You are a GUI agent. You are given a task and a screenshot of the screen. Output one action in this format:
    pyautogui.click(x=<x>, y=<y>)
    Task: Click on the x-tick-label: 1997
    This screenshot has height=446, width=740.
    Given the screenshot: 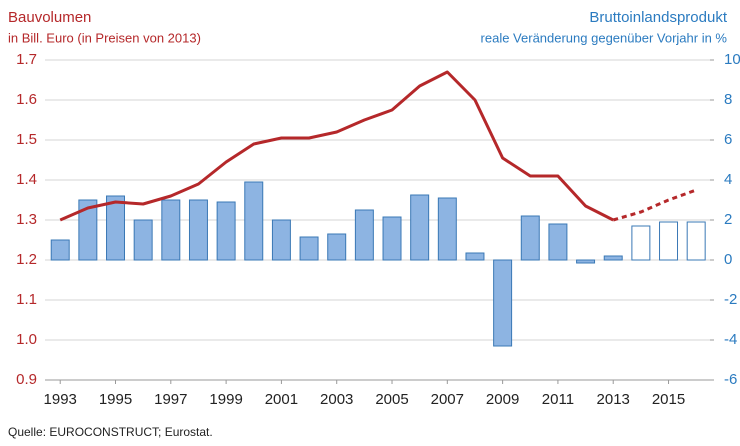 What is the action you would take?
    pyautogui.click(x=170, y=399)
    